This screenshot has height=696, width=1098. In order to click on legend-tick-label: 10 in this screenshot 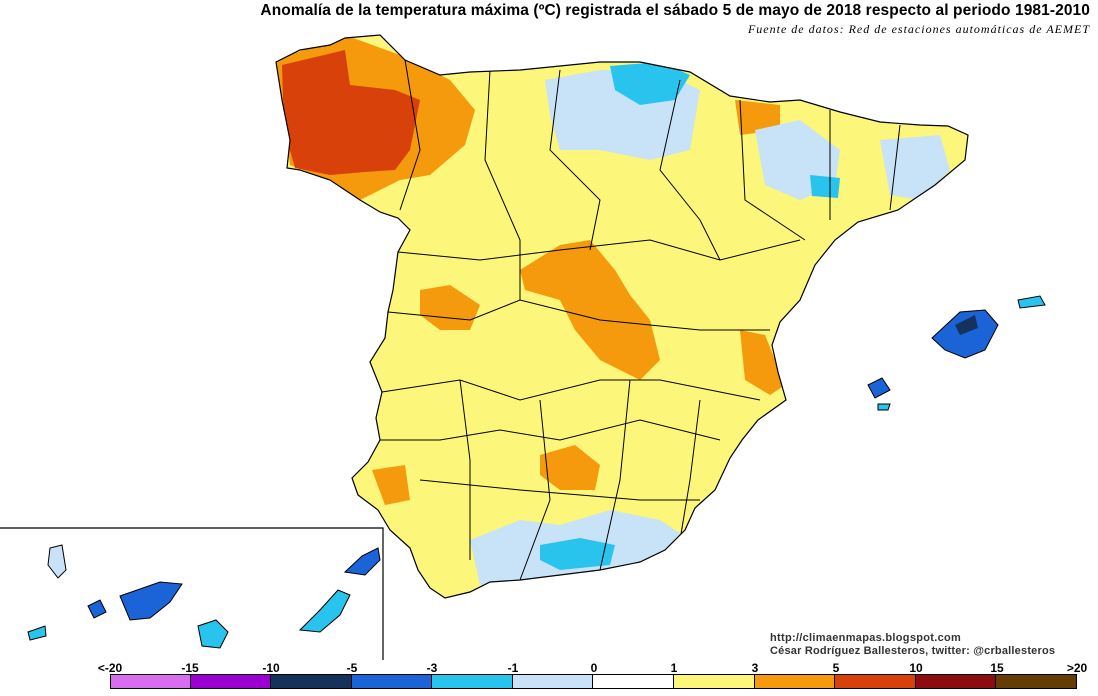, I will do `click(916, 668)`.